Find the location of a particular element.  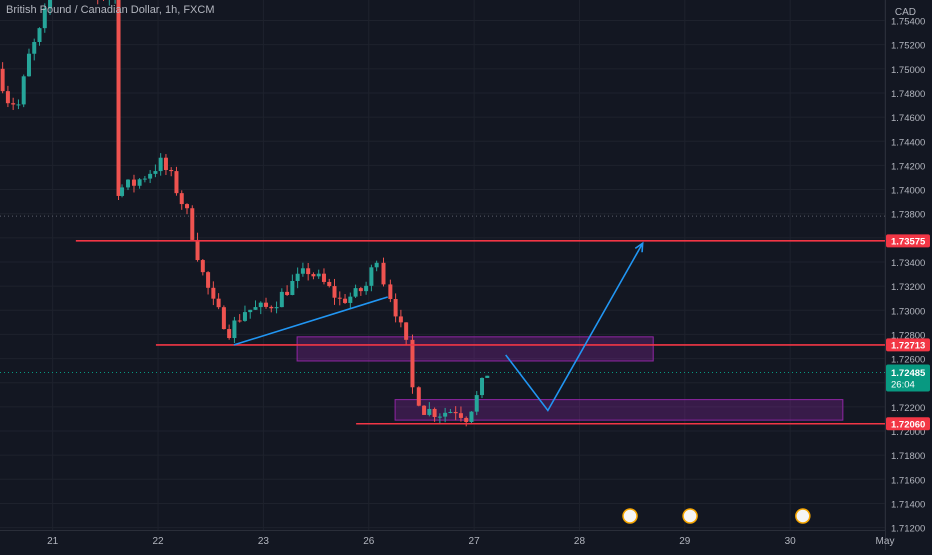

x-tick-label: 21 is located at coordinates (53, 541).